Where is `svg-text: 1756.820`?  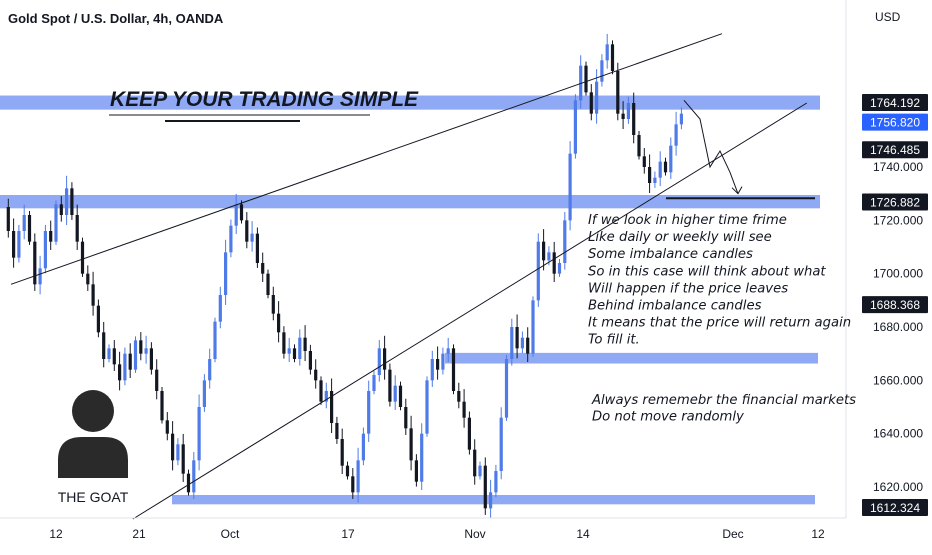
svg-text: 1756.820 is located at coordinates (895, 123).